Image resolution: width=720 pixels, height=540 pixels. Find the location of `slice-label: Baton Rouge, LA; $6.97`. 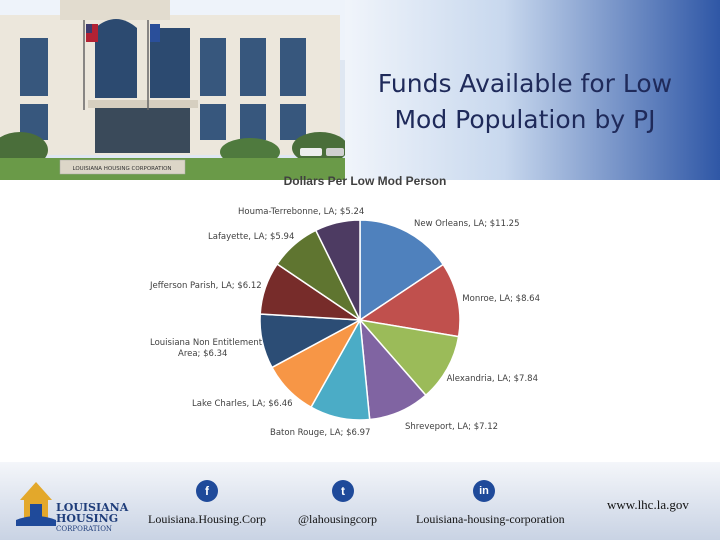

slice-label: Baton Rouge, LA; $6.97 is located at coordinates (320, 433).